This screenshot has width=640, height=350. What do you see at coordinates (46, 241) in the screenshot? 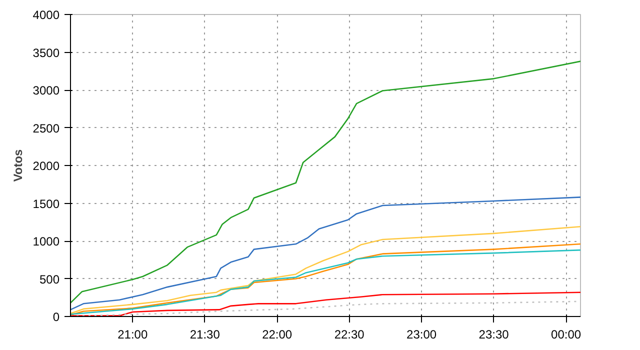
I see `y-tick-label: 1000` at bounding box center [46, 241].